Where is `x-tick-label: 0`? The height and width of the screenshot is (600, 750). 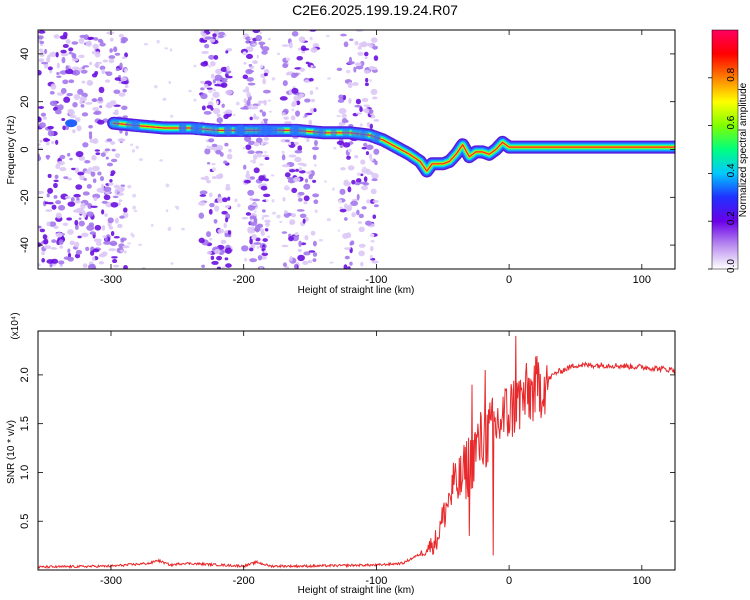
x-tick-label: 0 is located at coordinates (509, 581).